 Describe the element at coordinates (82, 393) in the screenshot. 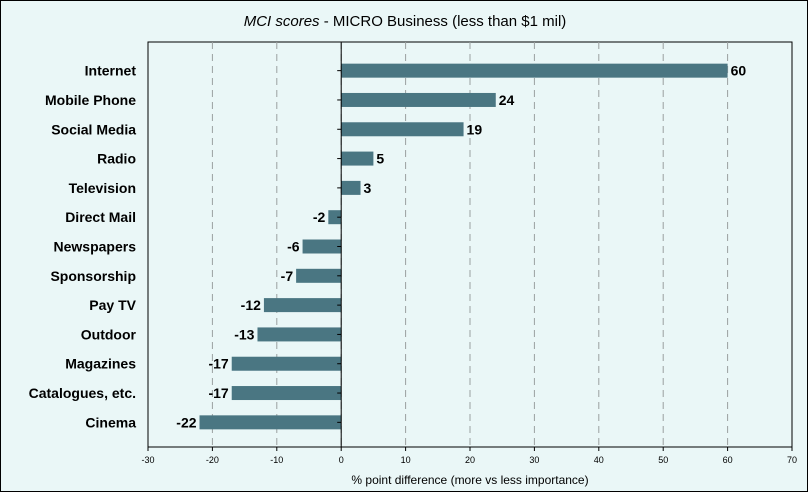

I see `category-label: Catalogues, etc.` at that location.